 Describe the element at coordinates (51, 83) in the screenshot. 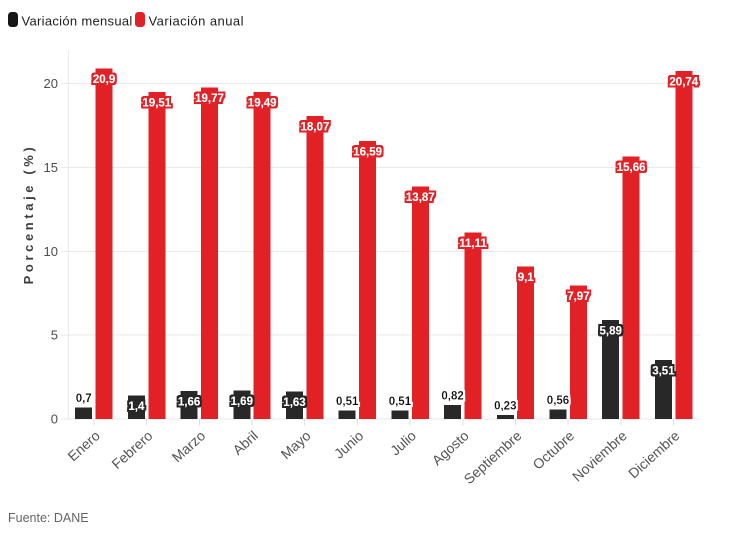

I see `svg-text: 20` at that location.